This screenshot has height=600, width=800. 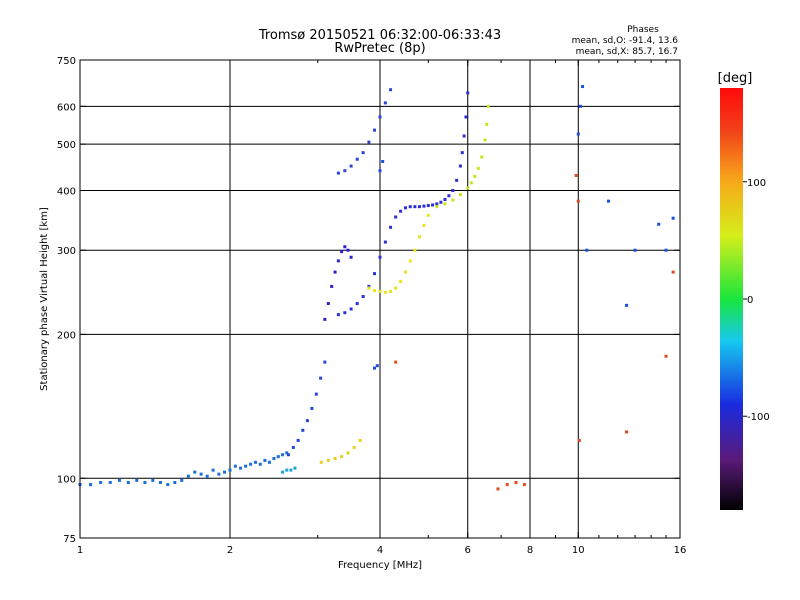 I want to click on y-tick-label: 75, so click(x=69, y=539).